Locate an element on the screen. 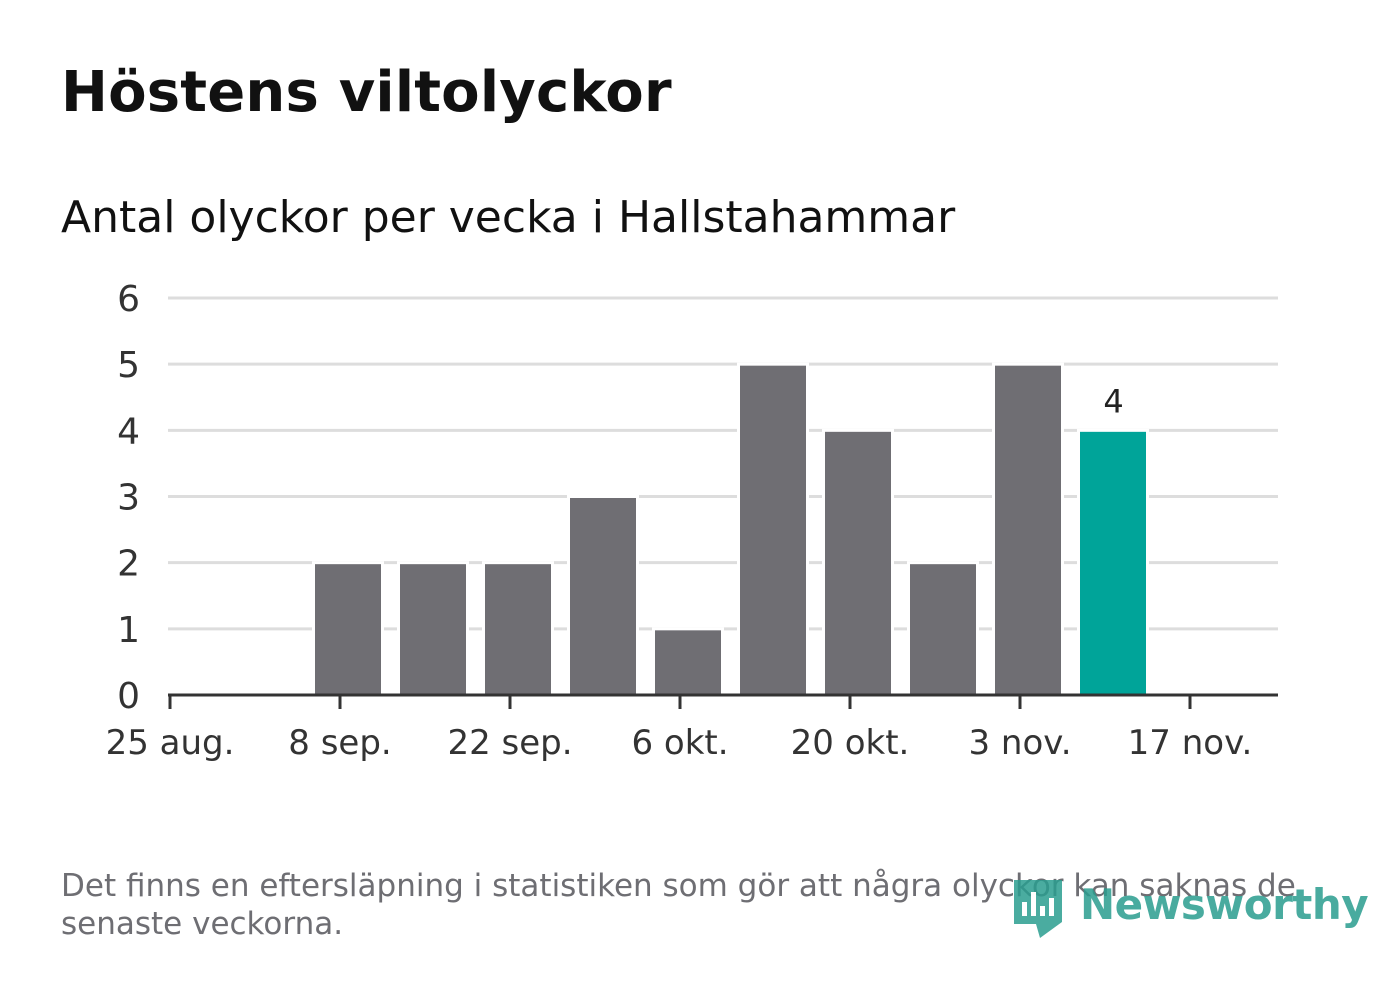  y-tick-label: 3 is located at coordinates (128, 498).